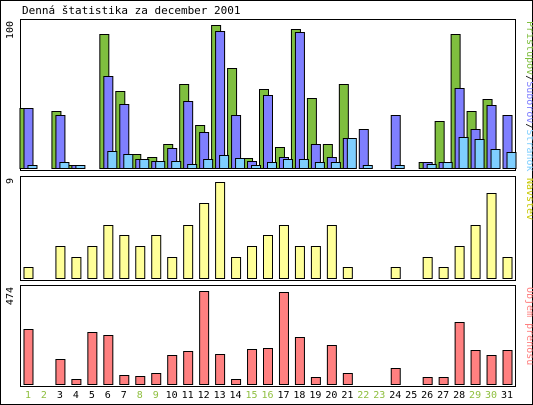 The image size is (533, 405). I want to click on bar-Objem prenosu-day-6, so click(108, 360).